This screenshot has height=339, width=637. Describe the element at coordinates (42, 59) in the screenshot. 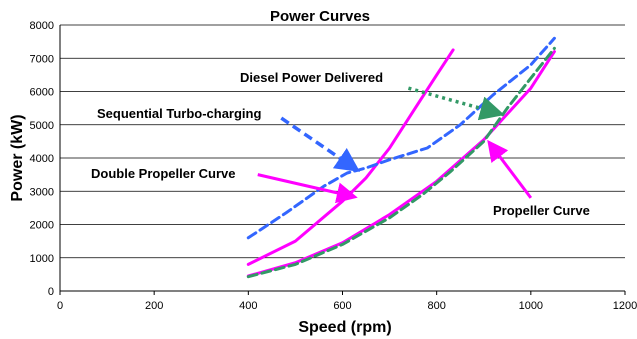

I see `y-tick-label: 7000` at that location.